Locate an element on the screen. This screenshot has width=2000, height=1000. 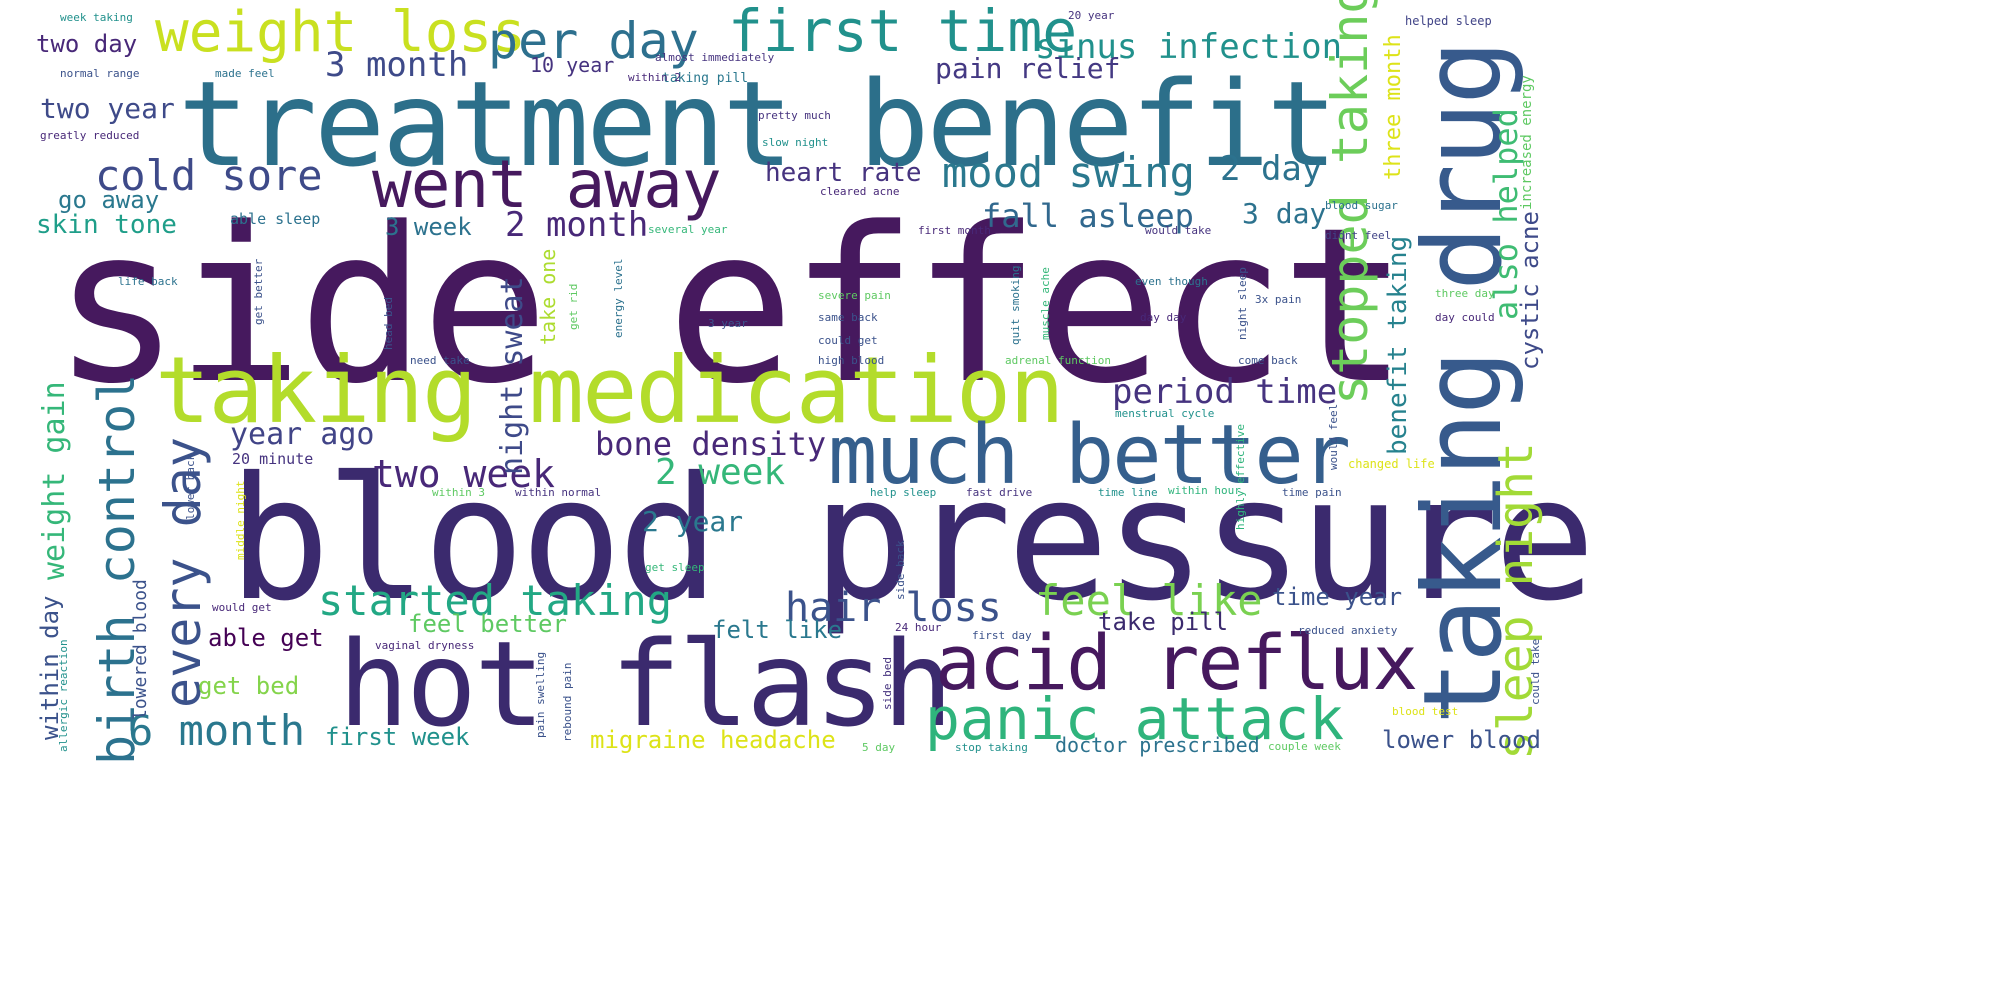
word-within-2: within 2 is located at coordinates (654, 77).